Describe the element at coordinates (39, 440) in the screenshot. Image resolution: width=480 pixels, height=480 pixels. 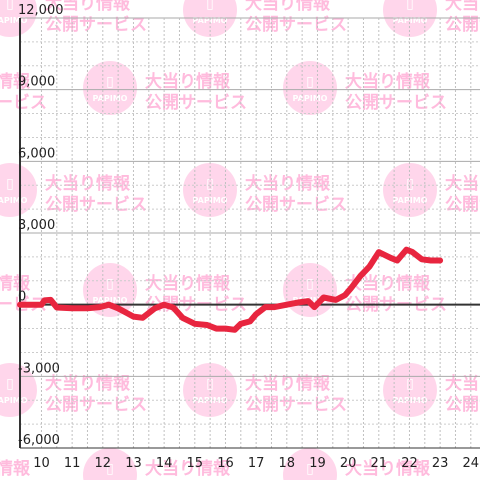
I see `y-tick-label: -6,000` at that location.